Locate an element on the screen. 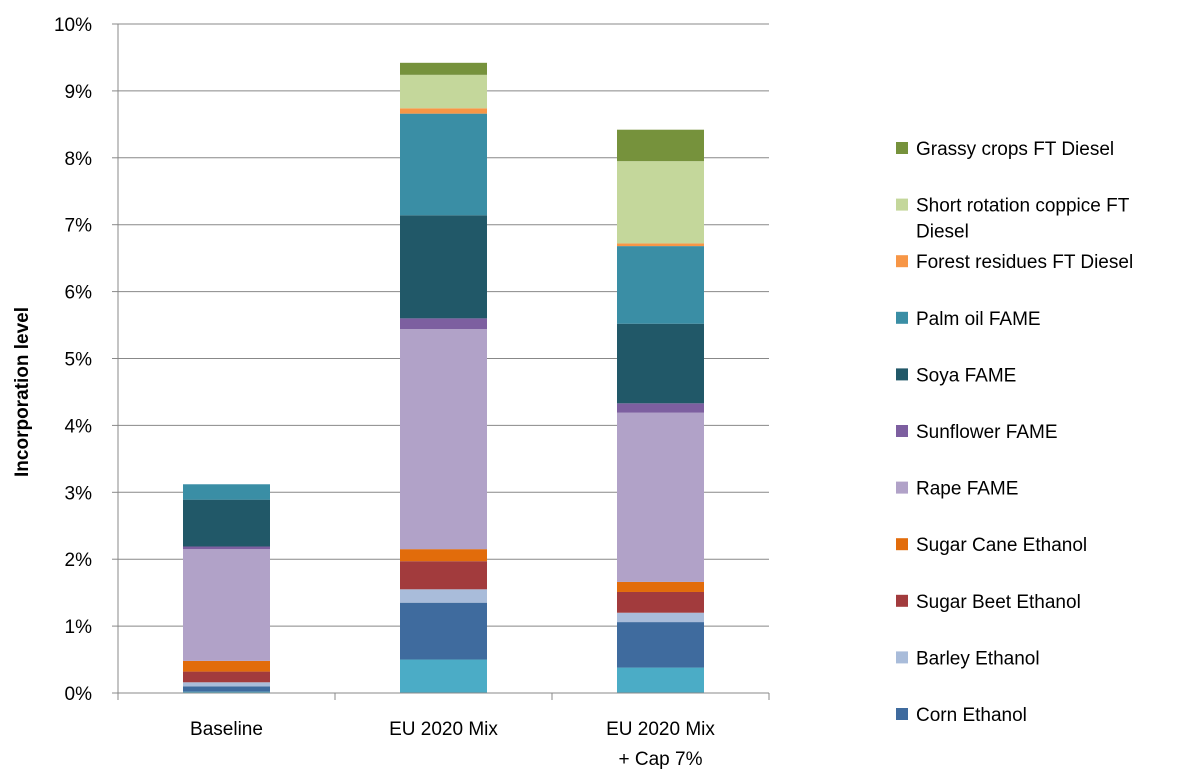 This screenshot has height=769, width=1193. legend-label: Forest residues FT Diesel is located at coordinates (1024, 262).